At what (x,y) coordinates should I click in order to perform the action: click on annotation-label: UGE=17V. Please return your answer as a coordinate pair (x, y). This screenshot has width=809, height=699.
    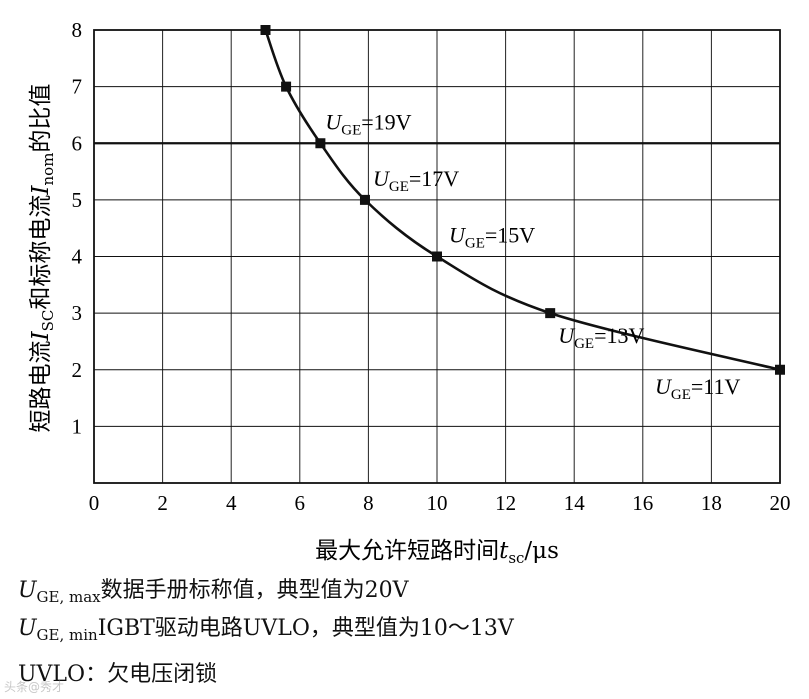
    Looking at the image, I should click on (416, 180).